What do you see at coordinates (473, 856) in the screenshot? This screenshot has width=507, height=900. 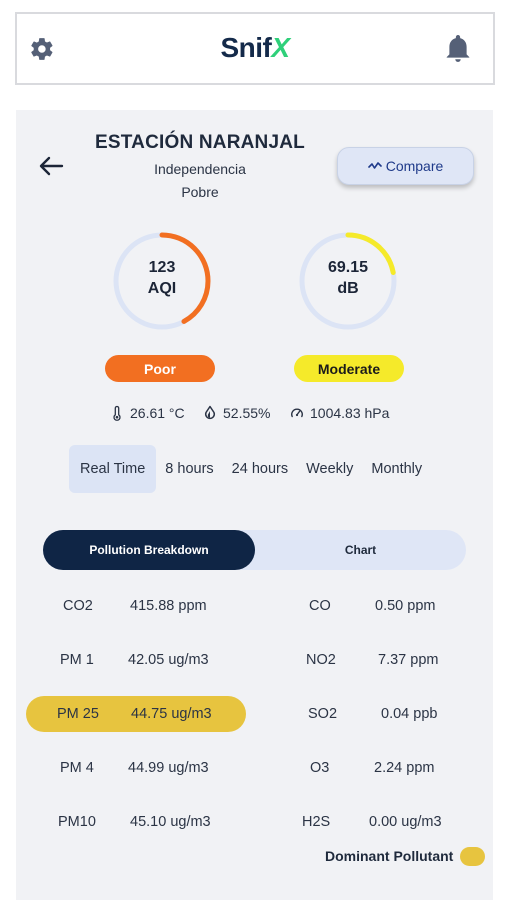 I see `legend-swatch` at bounding box center [473, 856].